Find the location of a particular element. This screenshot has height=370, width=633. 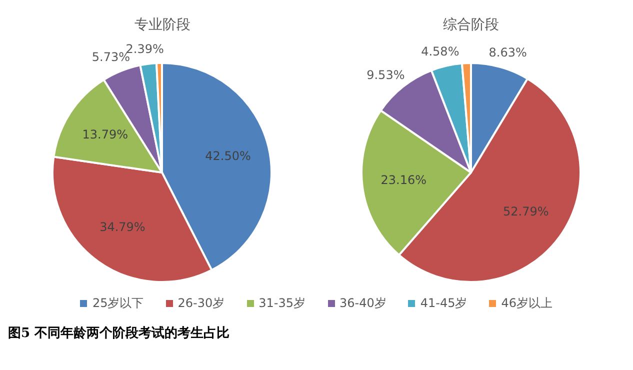

data-label: 4.58% is located at coordinates (439, 51).